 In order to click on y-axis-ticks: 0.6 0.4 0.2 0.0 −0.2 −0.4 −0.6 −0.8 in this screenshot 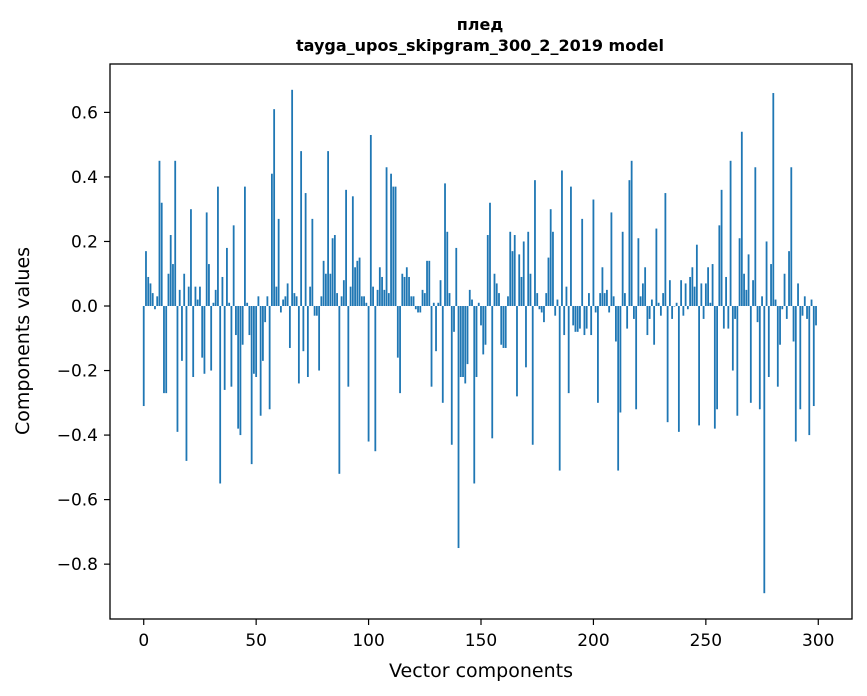, I will do `click(83, 339)`.